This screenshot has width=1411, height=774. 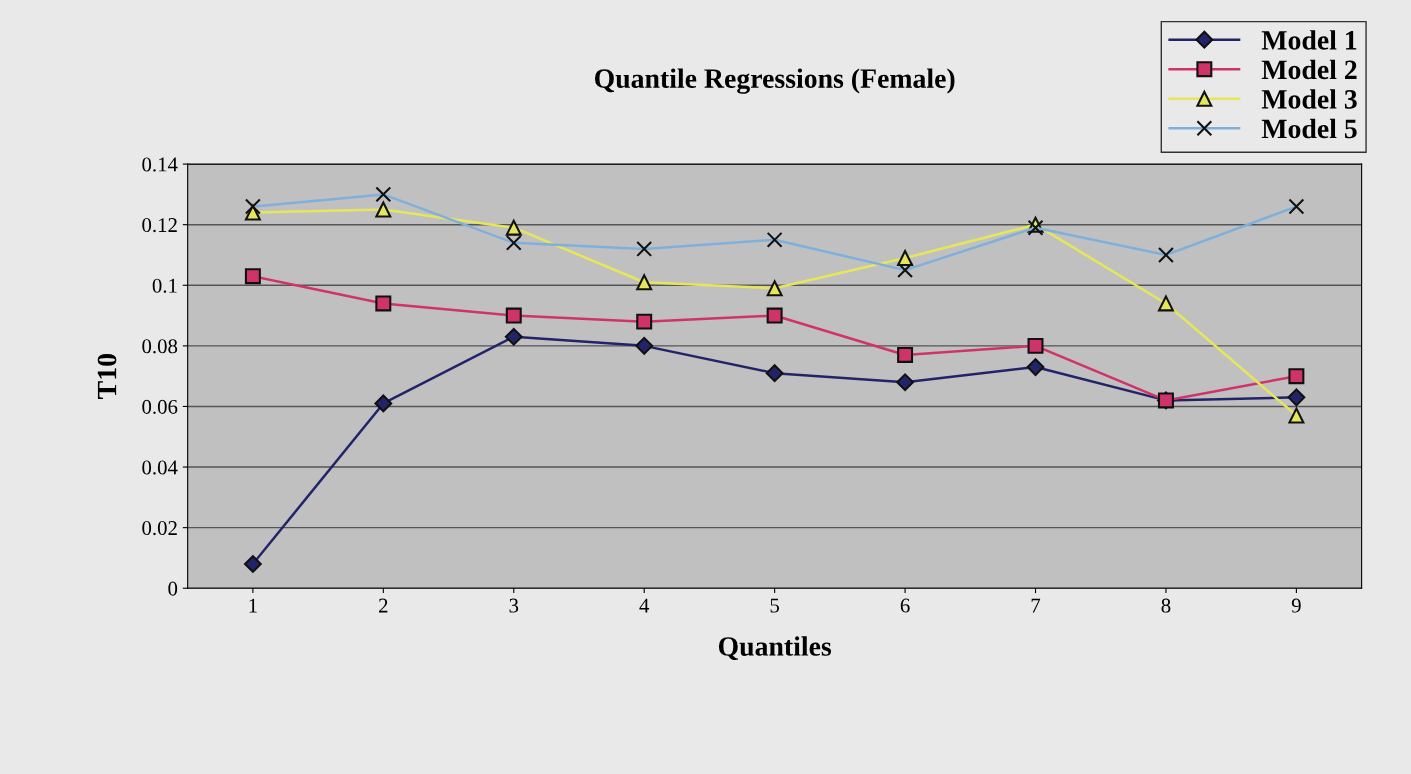 What do you see at coordinates (107, 376) in the screenshot?
I see `y-axis-title: T10` at bounding box center [107, 376].